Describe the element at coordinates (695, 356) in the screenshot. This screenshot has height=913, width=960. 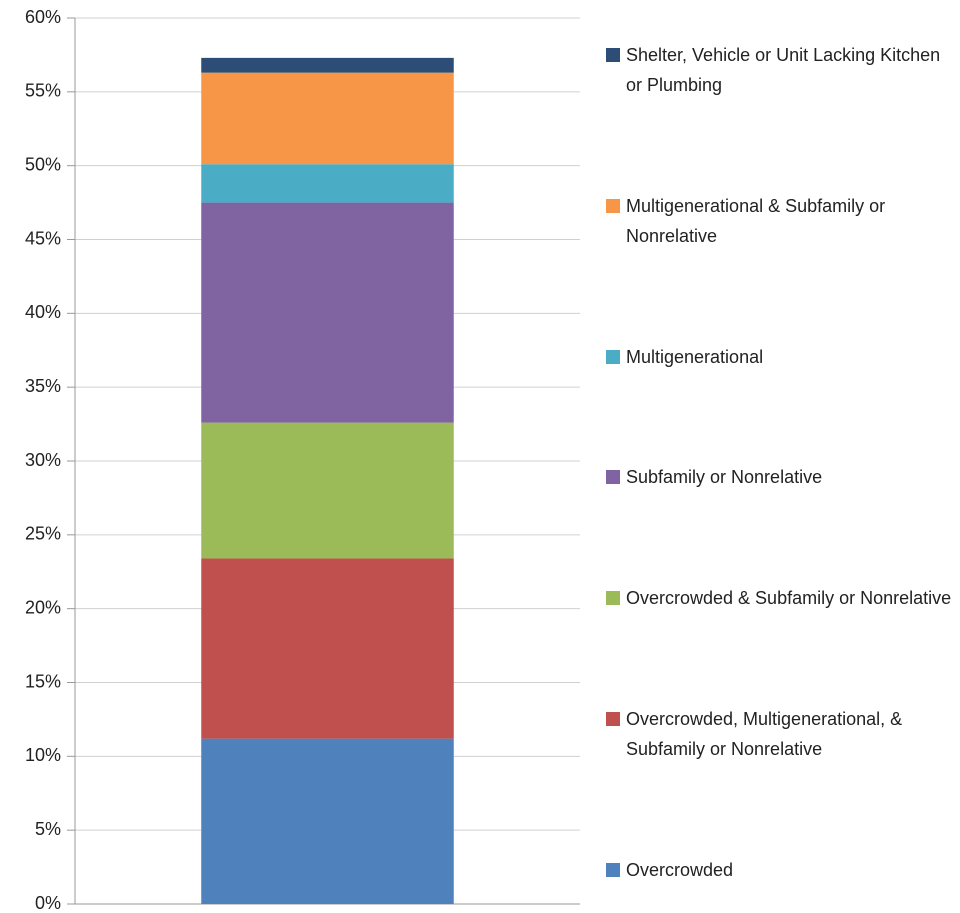
I see `legend-label: Multigenerational` at that location.